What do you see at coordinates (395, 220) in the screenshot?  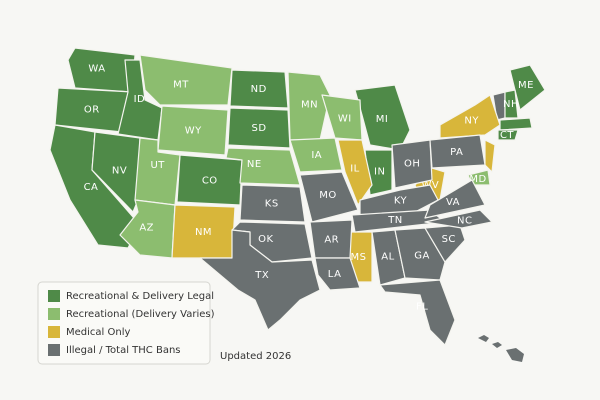 I see `state-label: TN` at bounding box center [395, 220].